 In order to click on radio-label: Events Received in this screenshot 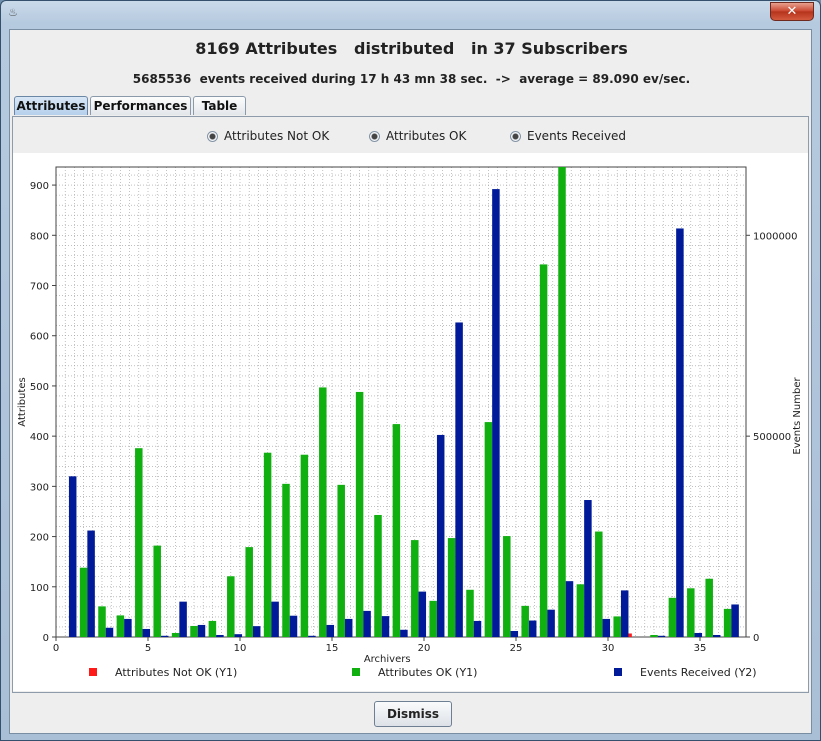, I will do `click(577, 136)`.